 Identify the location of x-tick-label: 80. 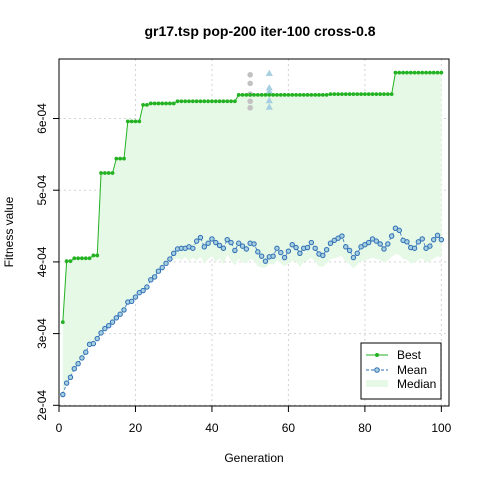
(365, 428).